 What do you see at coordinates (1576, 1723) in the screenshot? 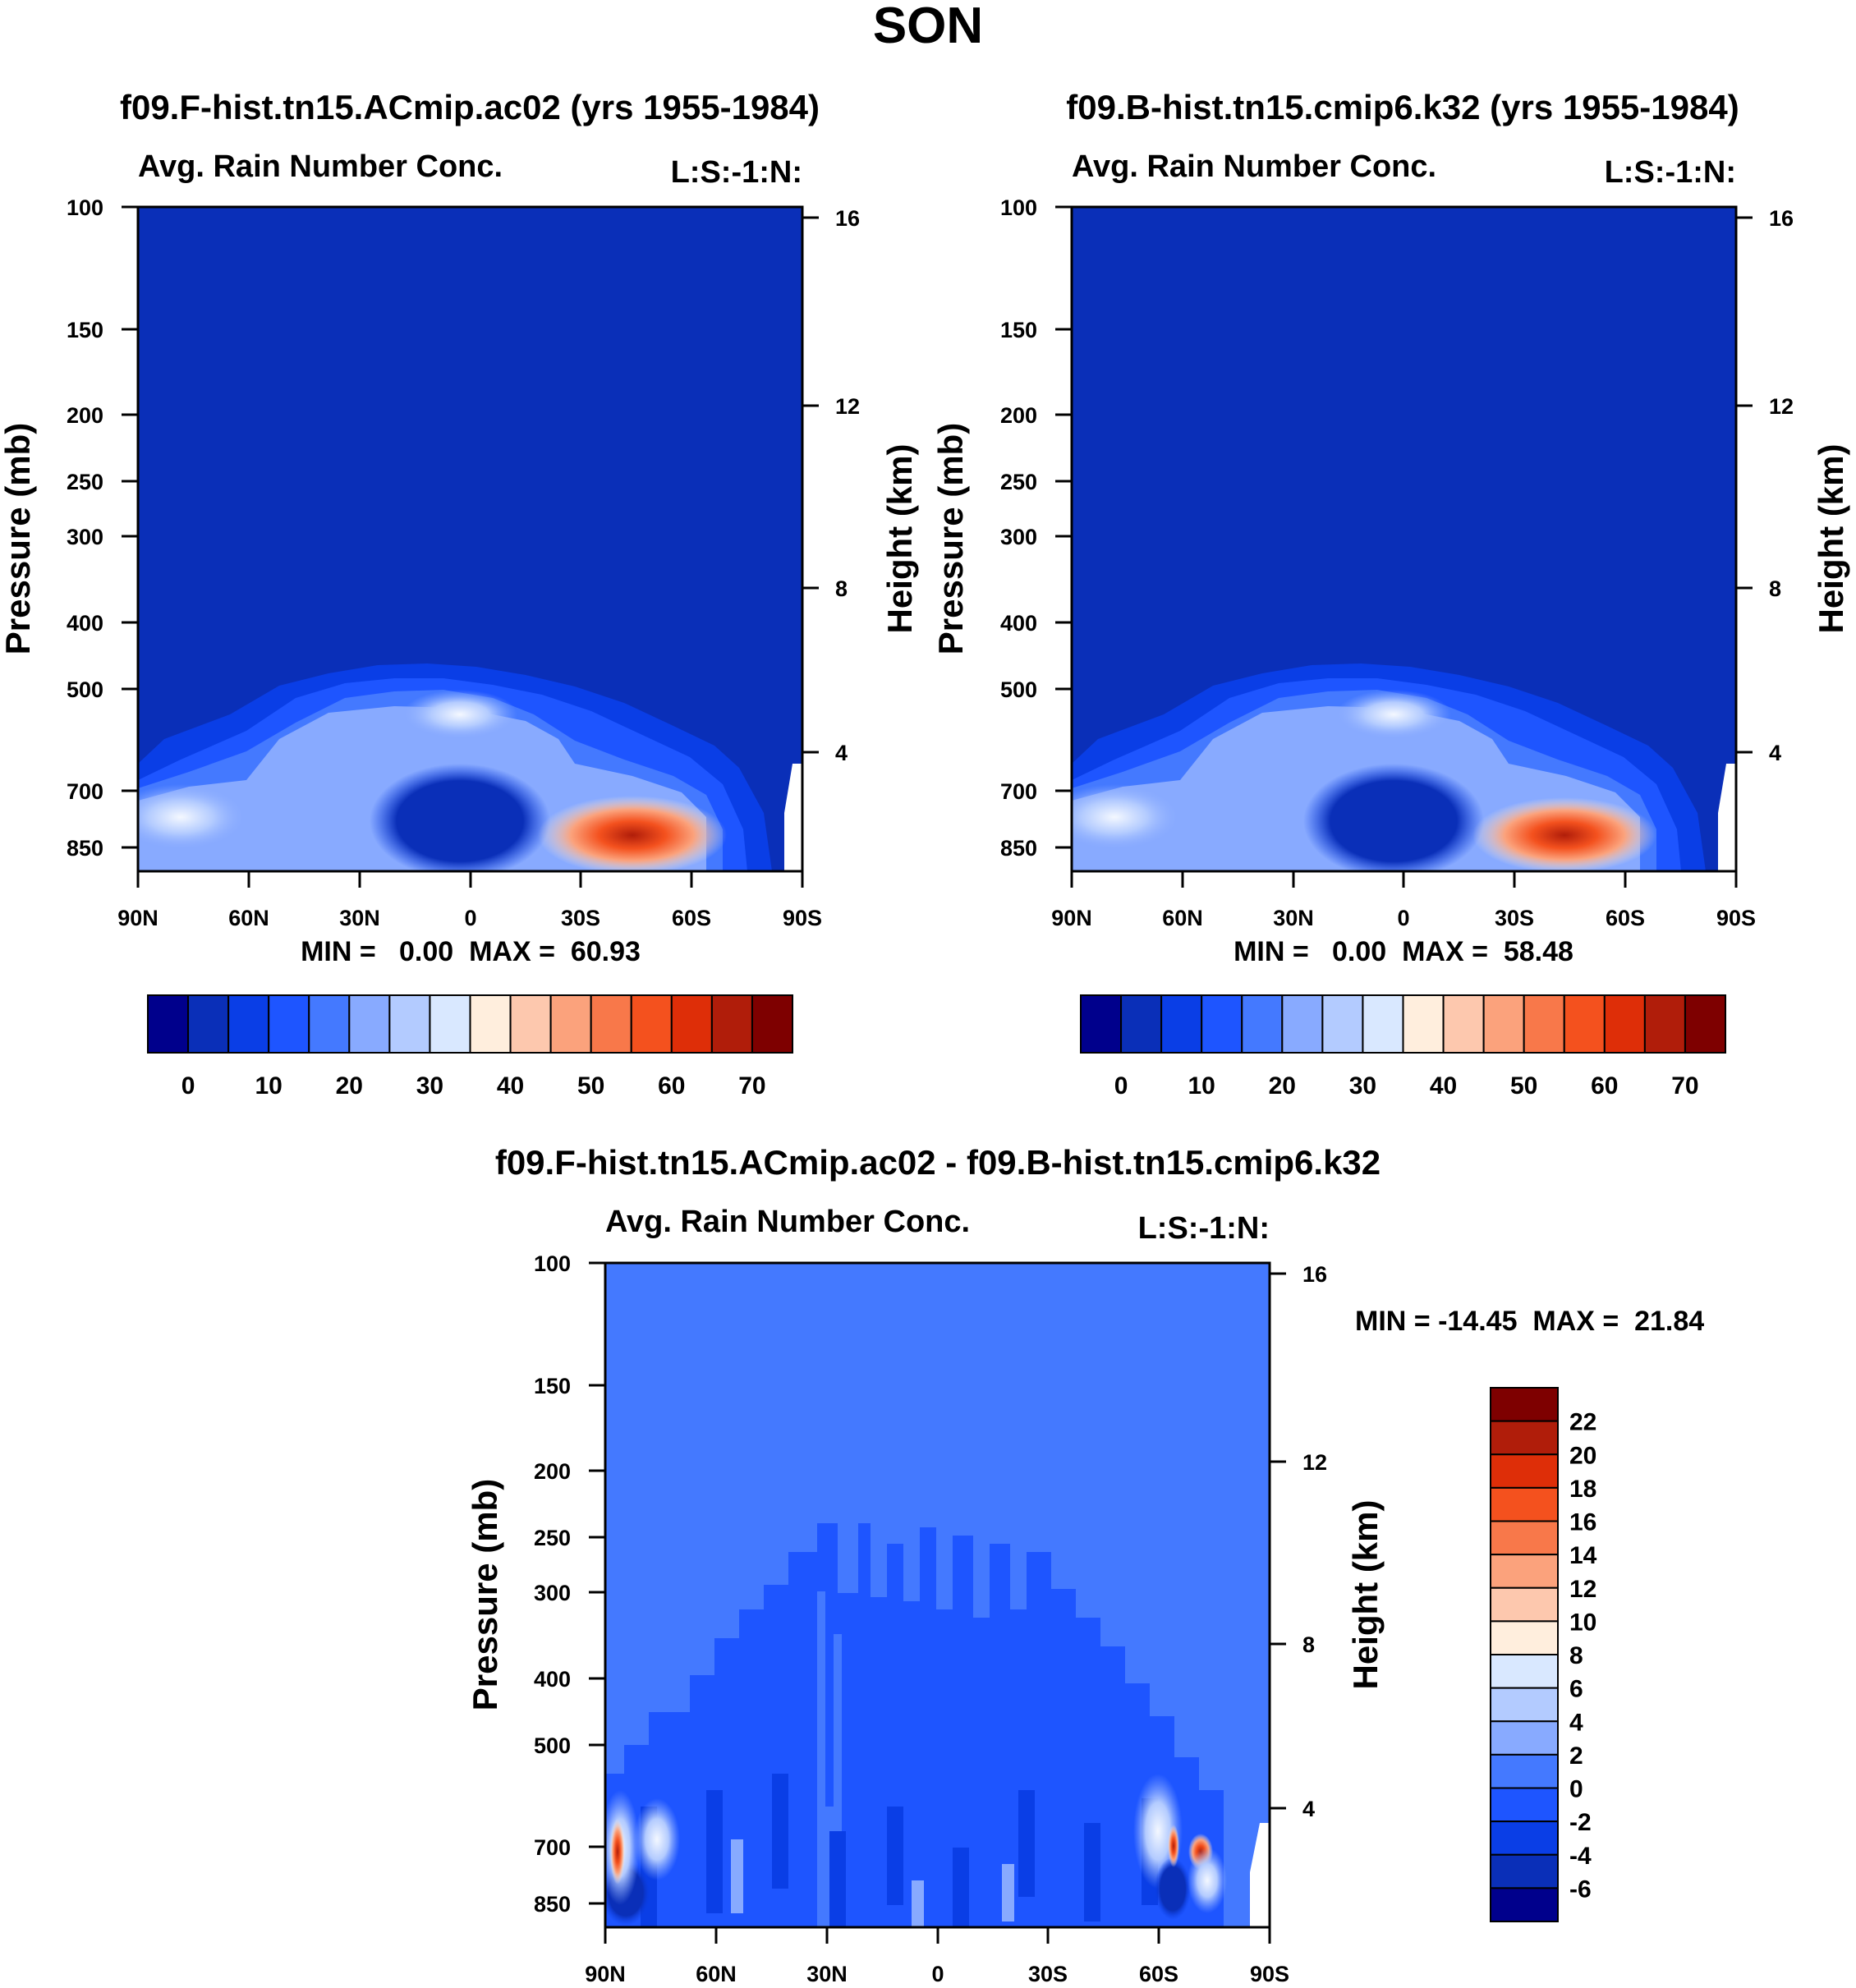
I see `colorbar-label: 4` at bounding box center [1576, 1723].